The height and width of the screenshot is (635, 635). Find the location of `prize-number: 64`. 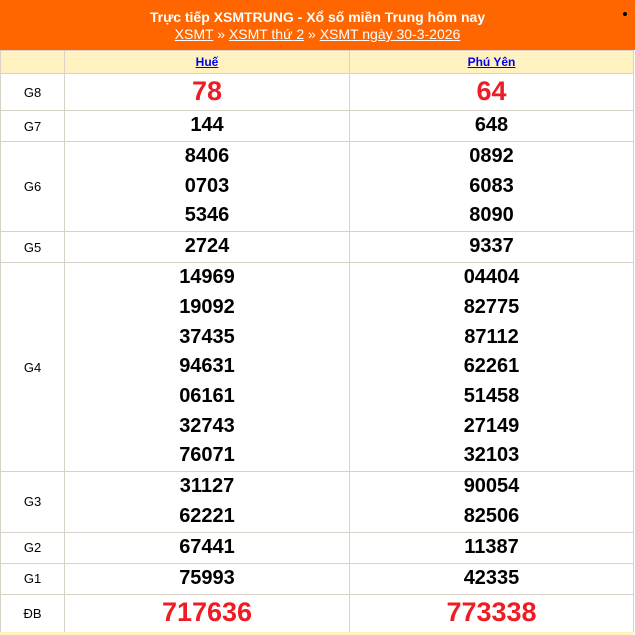

prize-number: 64 is located at coordinates (491, 91).